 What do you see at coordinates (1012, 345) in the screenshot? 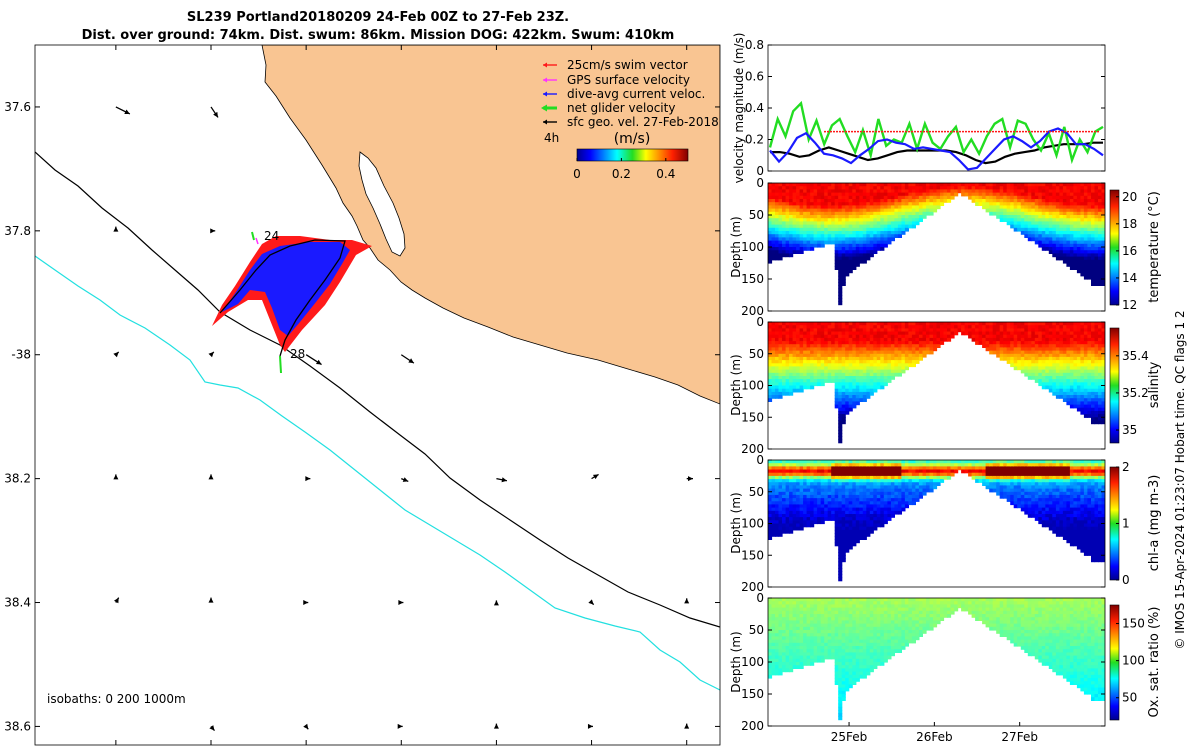
I see `salinity-column` at bounding box center [1012, 345].